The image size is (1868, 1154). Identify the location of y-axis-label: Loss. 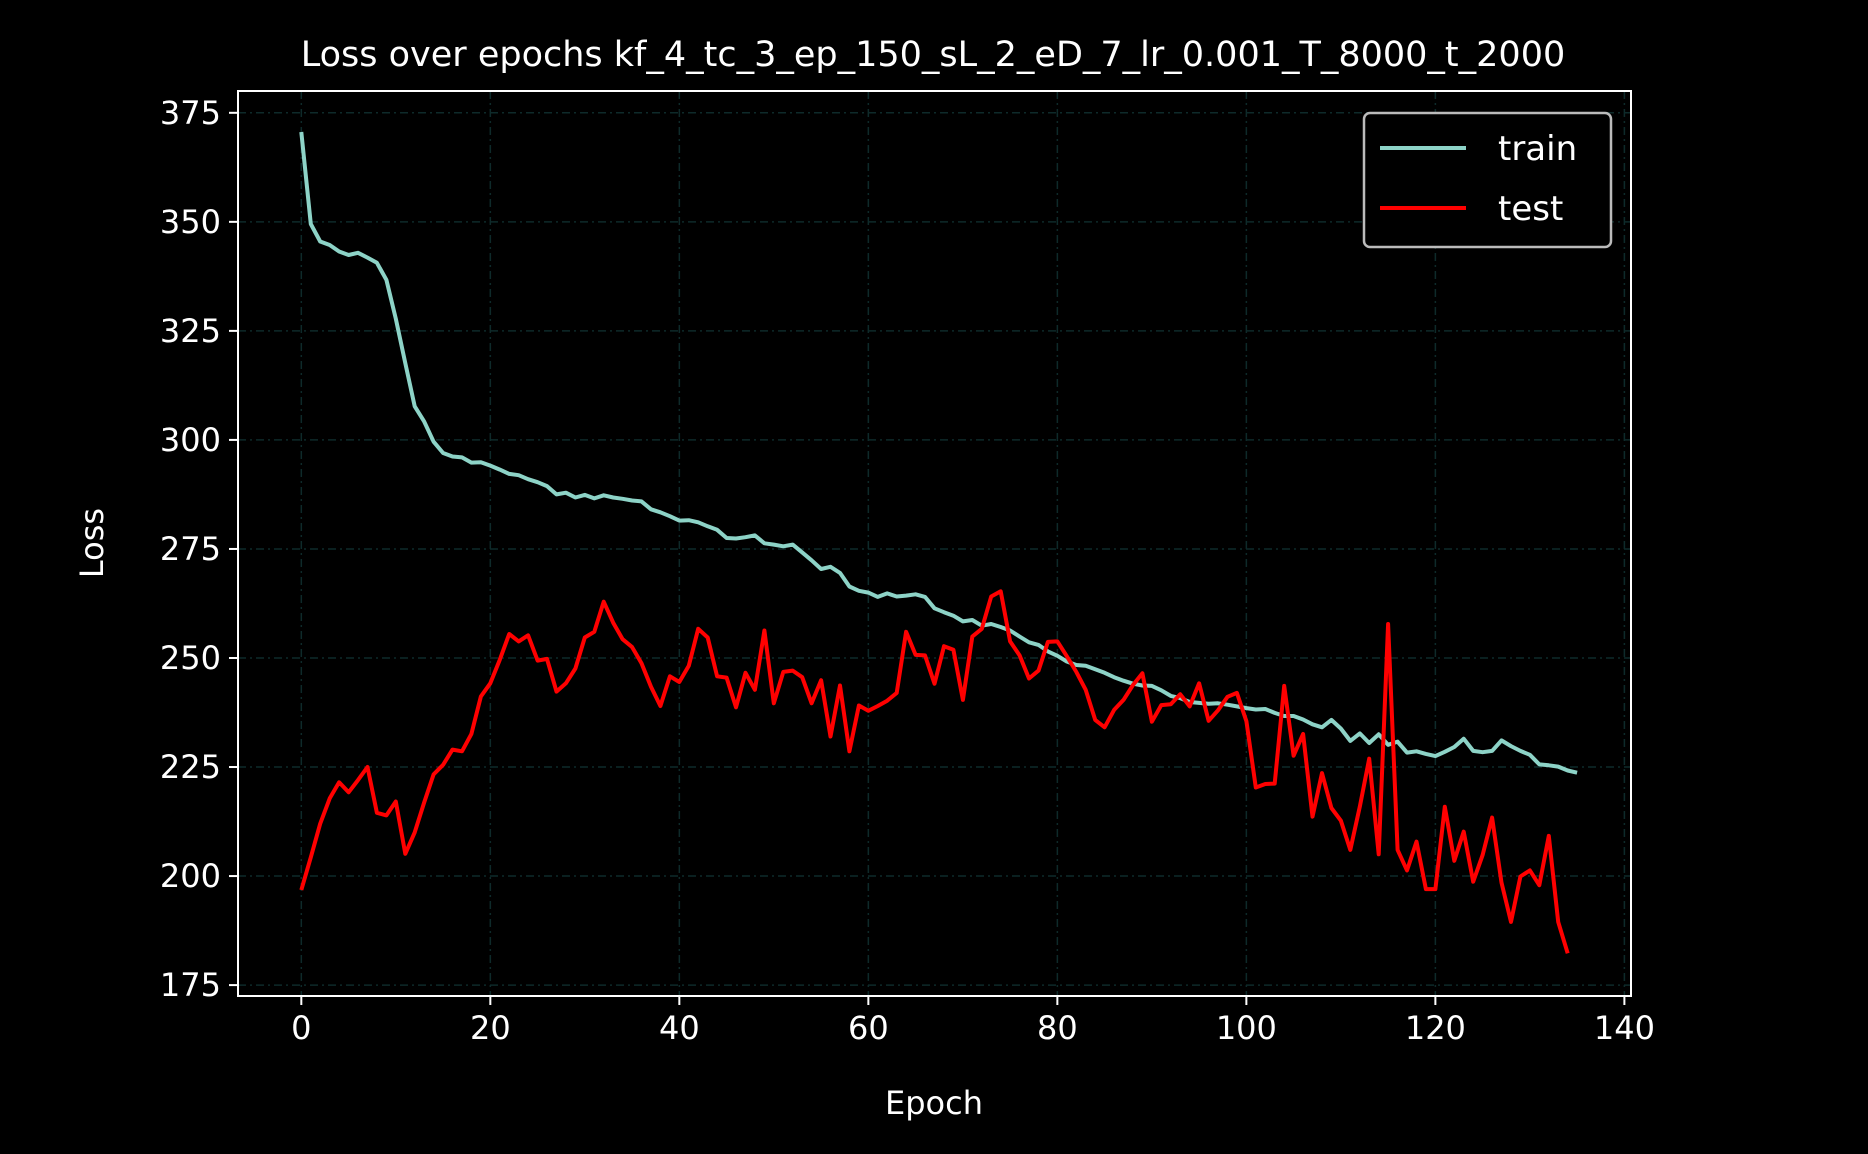
(92, 543).